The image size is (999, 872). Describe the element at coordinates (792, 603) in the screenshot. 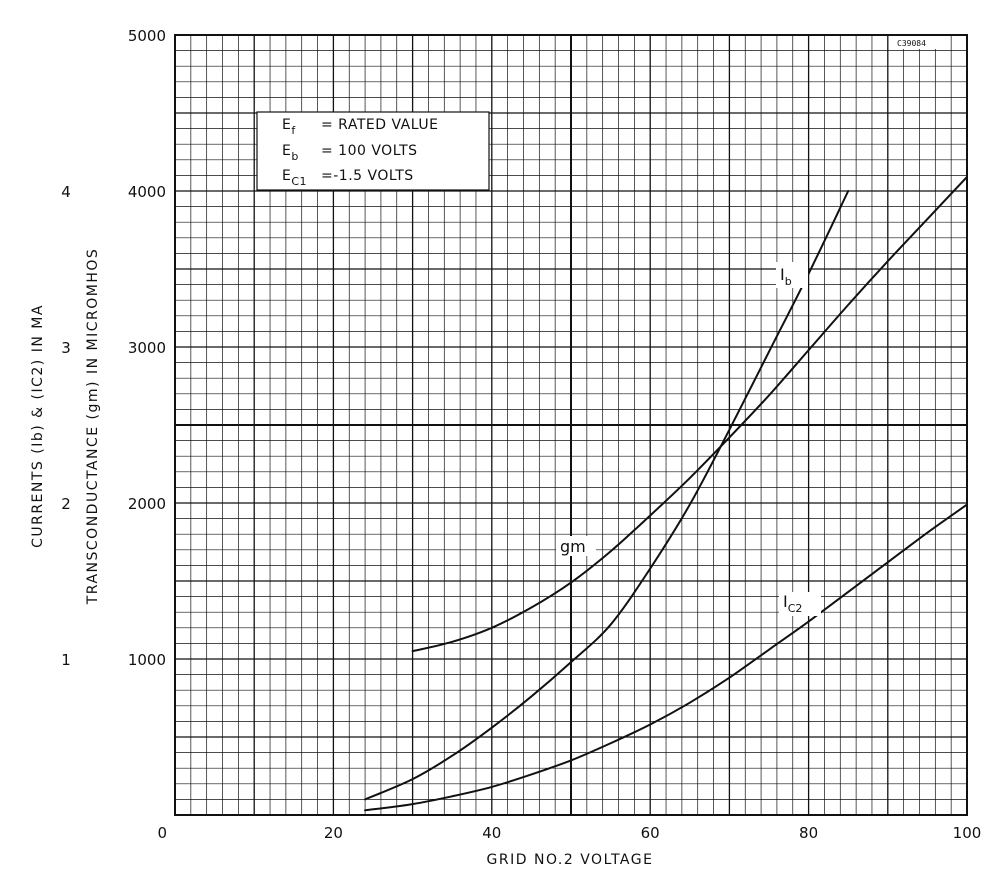

I see `ic2-curve-label: IC2` at that location.